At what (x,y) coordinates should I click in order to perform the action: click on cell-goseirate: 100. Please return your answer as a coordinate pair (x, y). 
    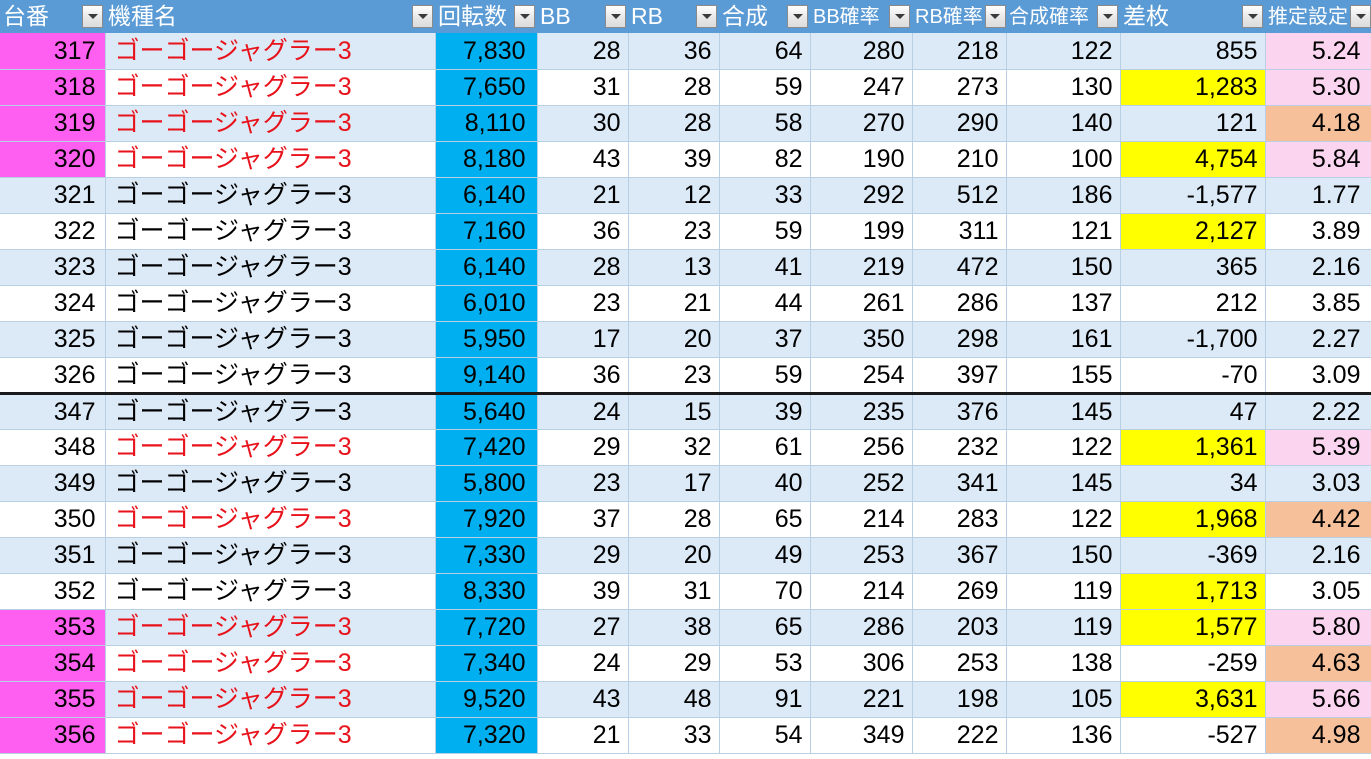
    Looking at the image, I should click on (1063, 159).